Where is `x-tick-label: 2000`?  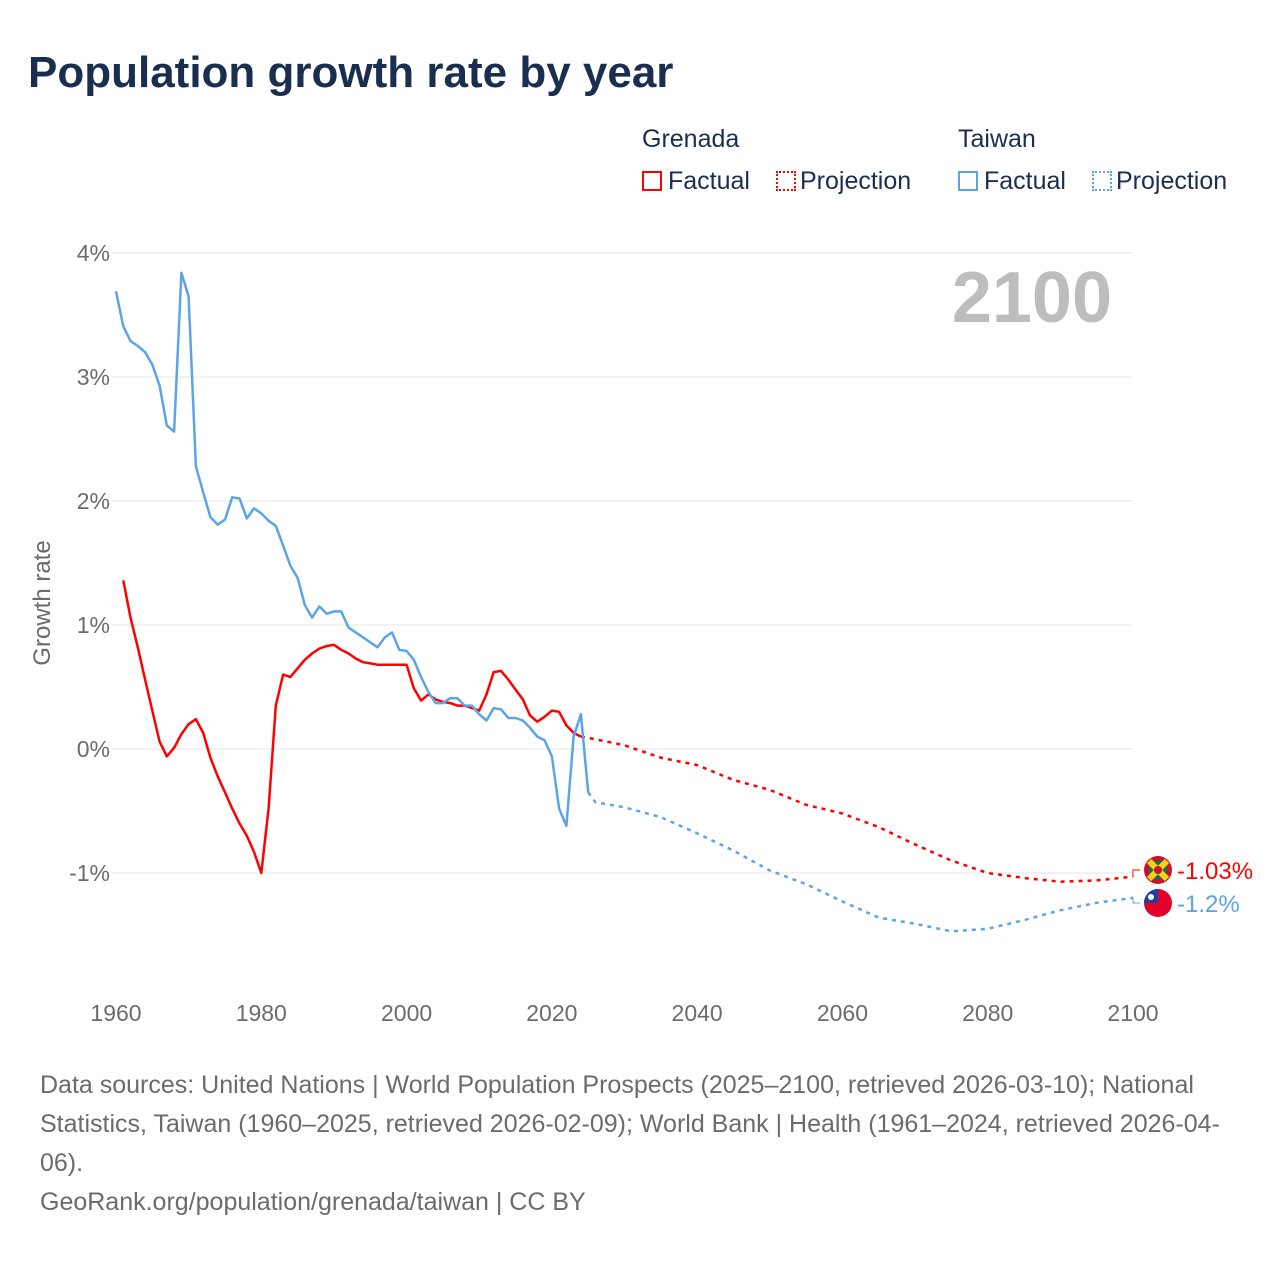
x-tick-label: 2000 is located at coordinates (406, 1013).